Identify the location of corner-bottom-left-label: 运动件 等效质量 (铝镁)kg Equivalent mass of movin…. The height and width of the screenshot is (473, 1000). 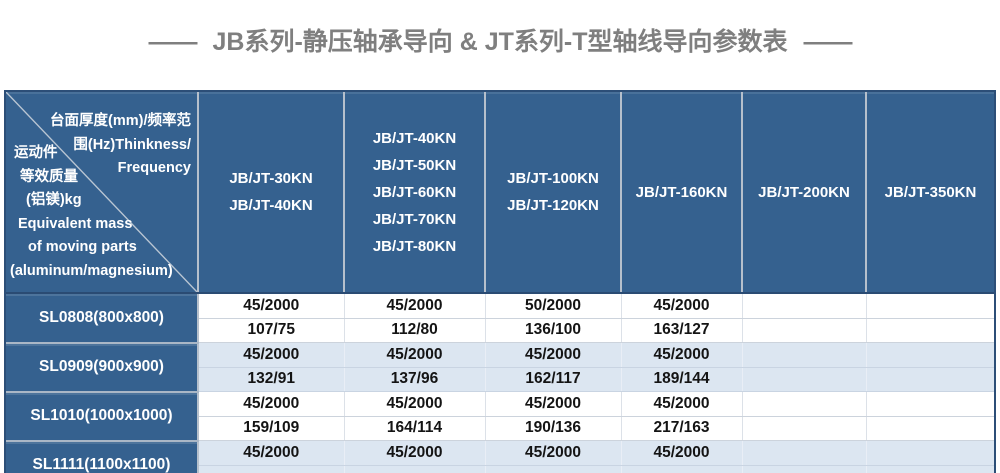
(91, 212).